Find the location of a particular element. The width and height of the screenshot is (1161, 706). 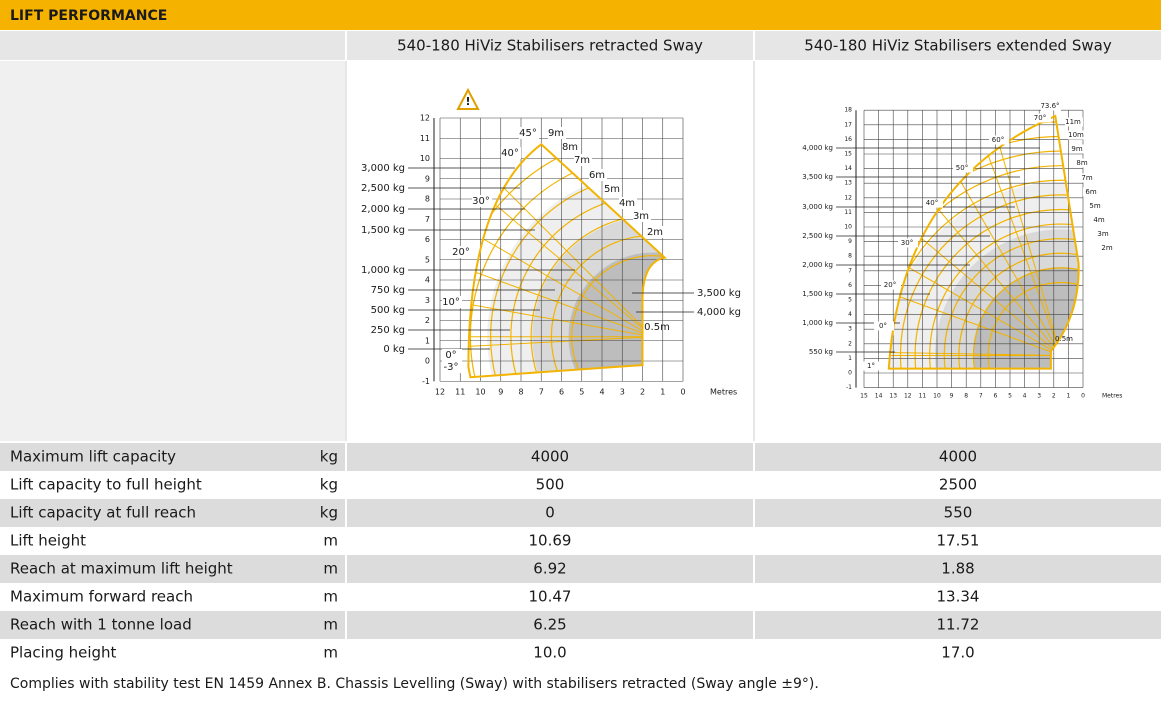

row-value: 4000 is located at coordinates (958, 457).